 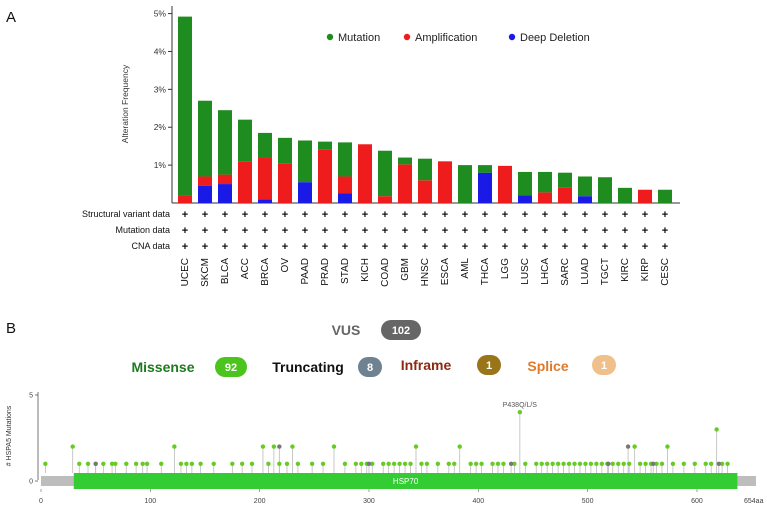 What do you see at coordinates (31, 482) in the screenshot?
I see `lollipop-y-tick-label: 0` at bounding box center [31, 482].